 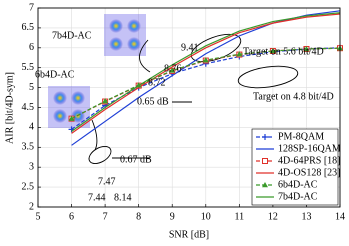 I want to click on x-tick-label: 10, so click(x=206, y=216).